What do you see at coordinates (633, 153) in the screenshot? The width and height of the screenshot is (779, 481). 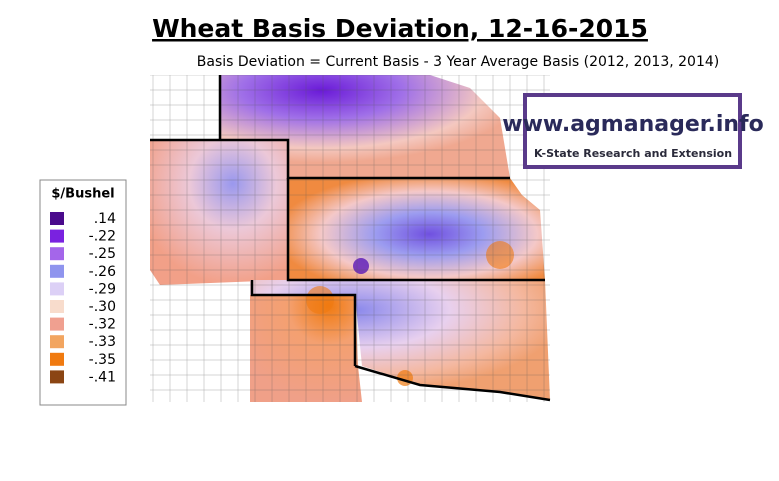 I see `logo-org: K-State Research and Extension` at bounding box center [633, 153].